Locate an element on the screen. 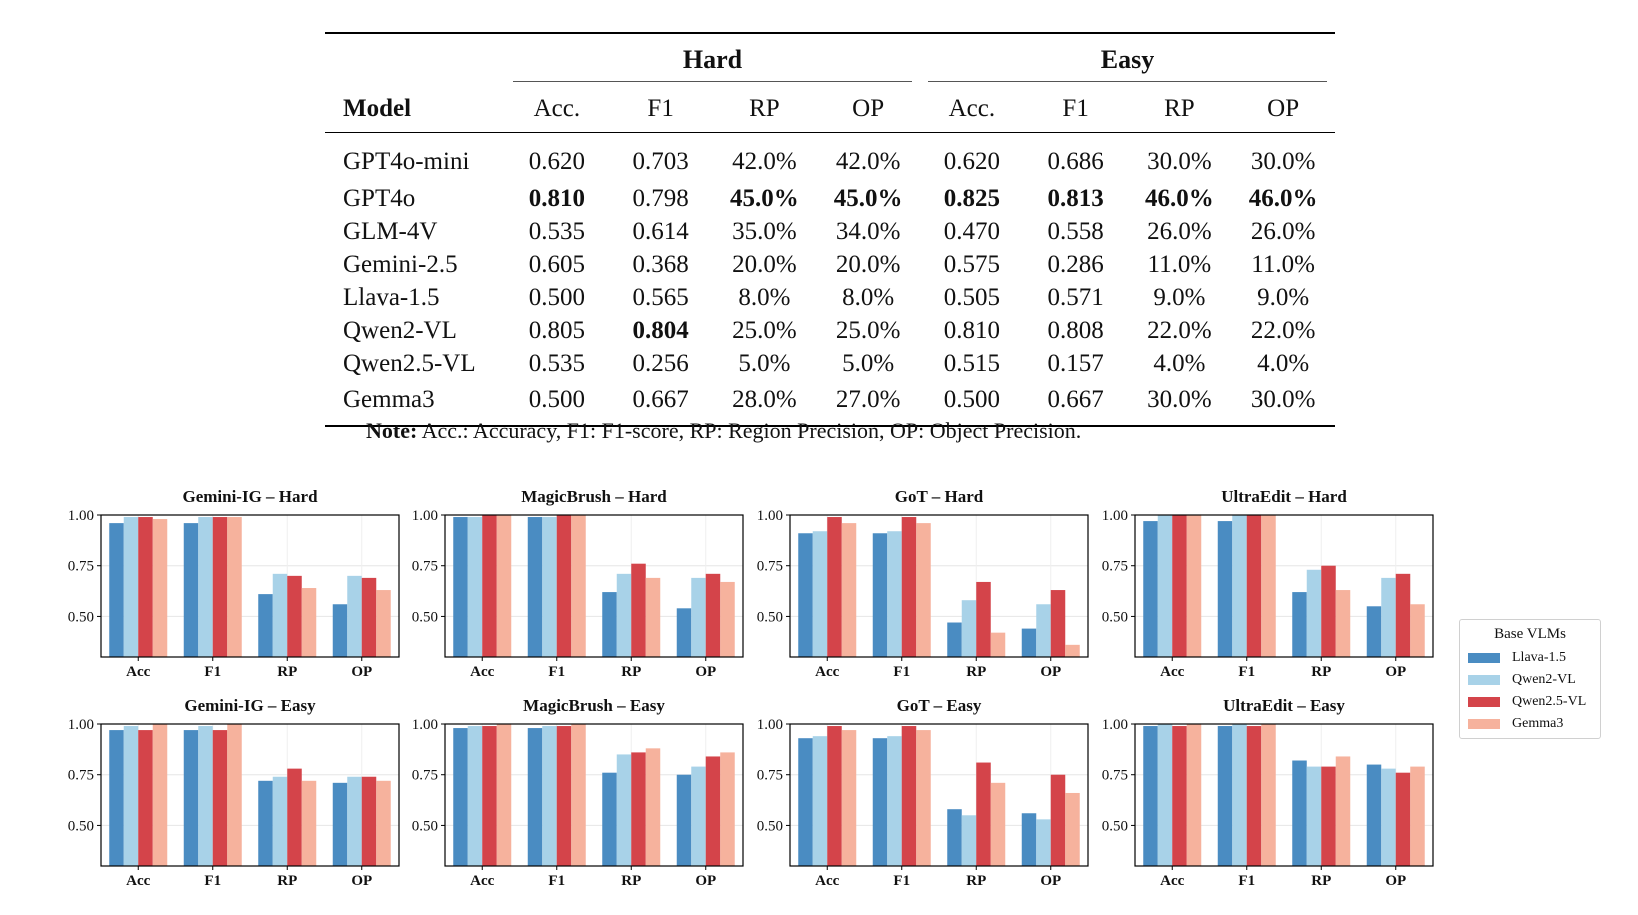 The image size is (1638, 915). bar-chart: 0.50 0.75 1.00 Acc F1 RP OP GoT – Easy is located at coordinates (923, 792).